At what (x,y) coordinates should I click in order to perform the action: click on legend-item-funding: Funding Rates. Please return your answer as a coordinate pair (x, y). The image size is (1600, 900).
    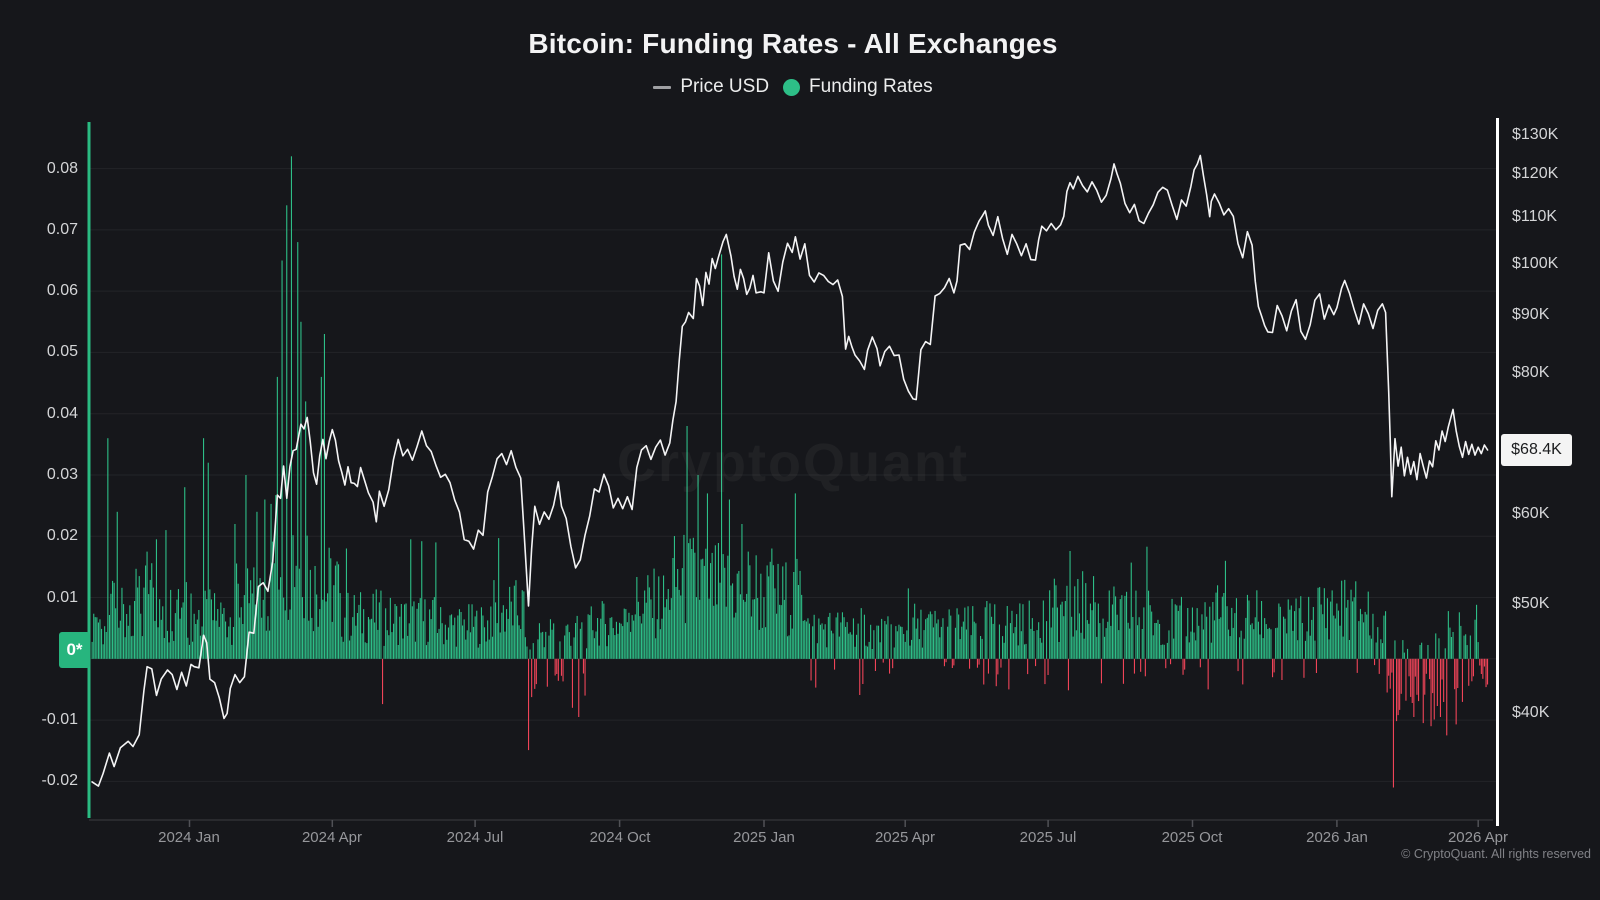
    Looking at the image, I should click on (858, 87).